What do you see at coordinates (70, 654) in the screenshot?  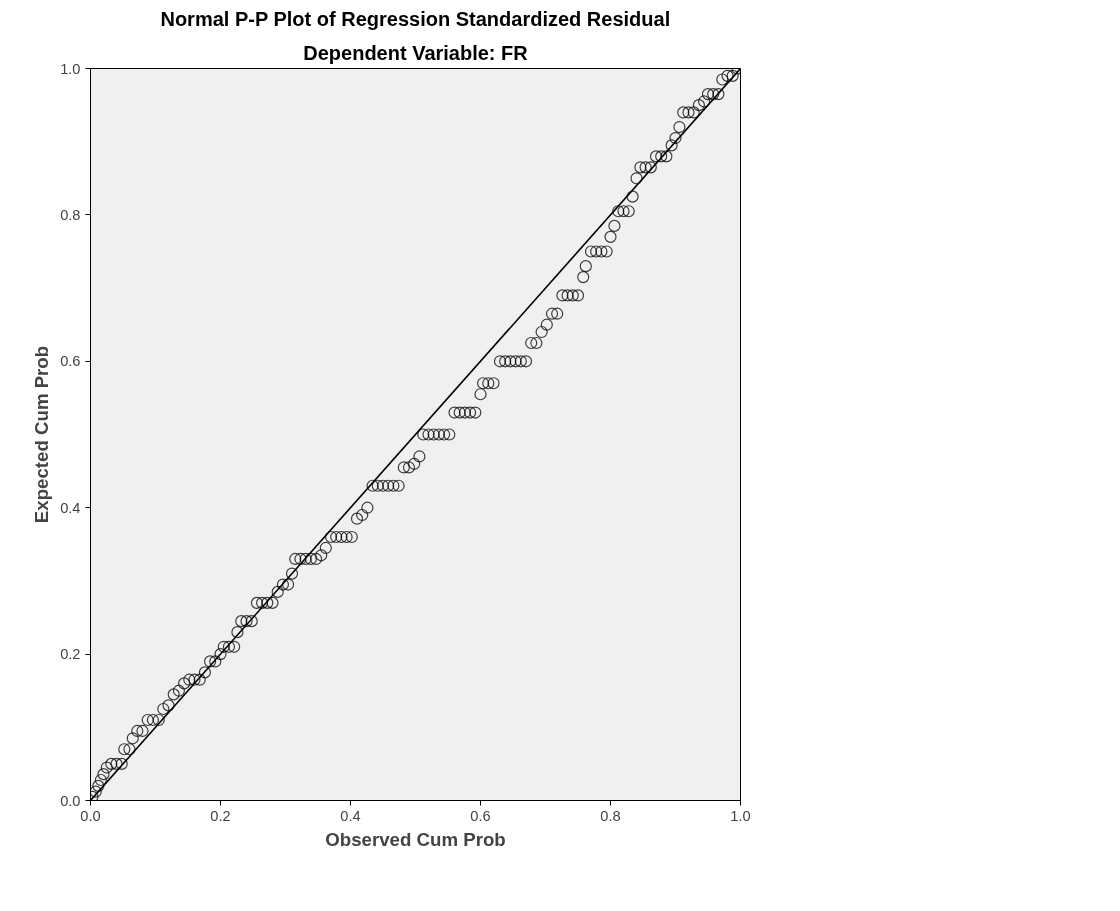 I see `y-tick-label: 0.2` at bounding box center [70, 654].